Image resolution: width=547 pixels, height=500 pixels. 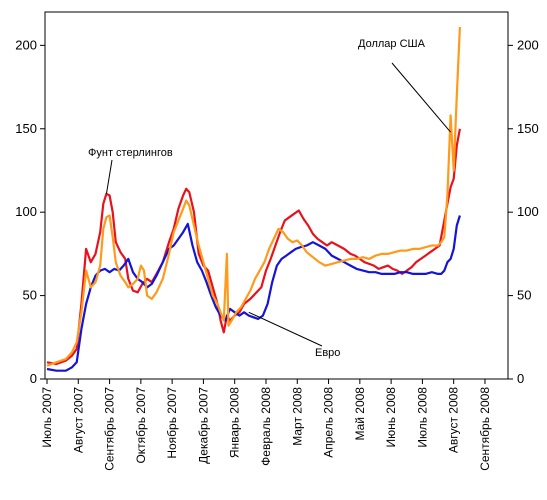 I want to click on x-tick-label: Июнь 2008, so click(x=391, y=417).